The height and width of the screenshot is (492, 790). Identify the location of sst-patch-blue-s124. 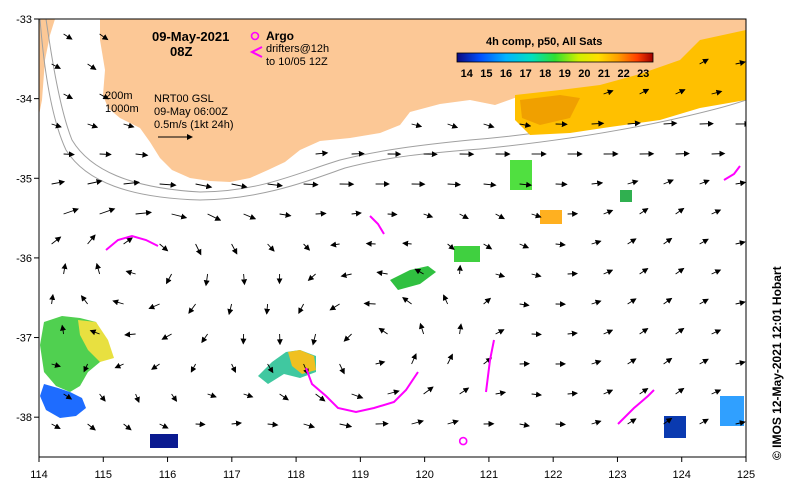
(675, 427).